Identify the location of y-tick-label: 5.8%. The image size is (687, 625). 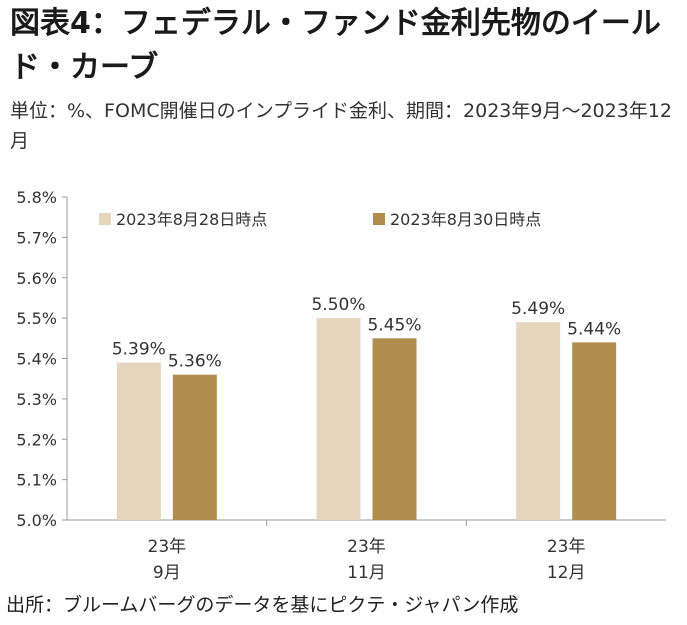
(36, 197).